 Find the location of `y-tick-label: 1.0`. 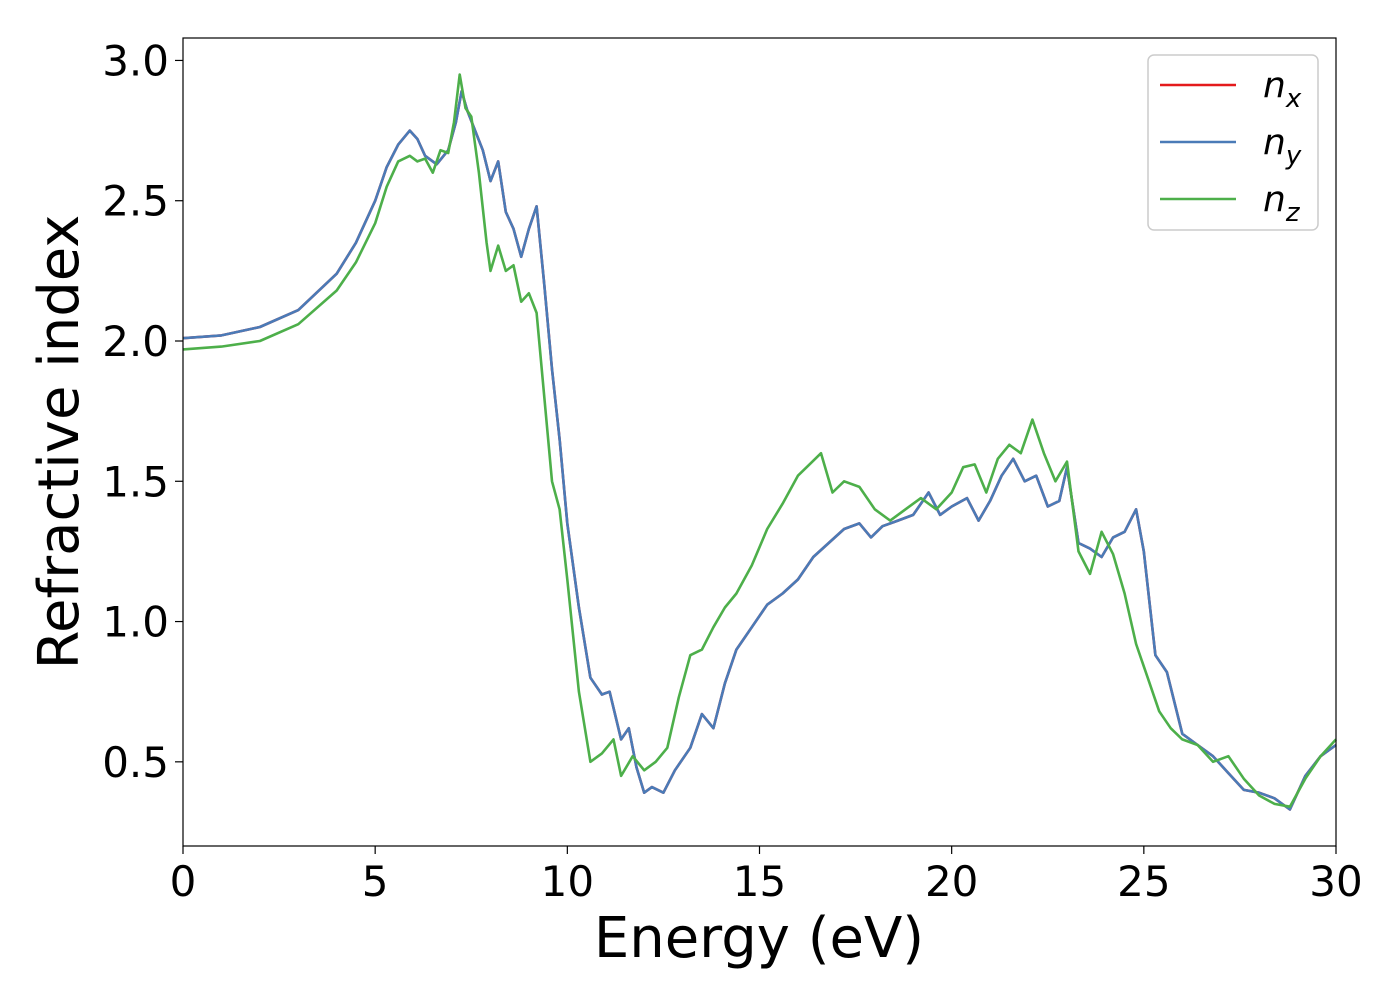

y-tick-label: 1.0 is located at coordinates (135, 622).